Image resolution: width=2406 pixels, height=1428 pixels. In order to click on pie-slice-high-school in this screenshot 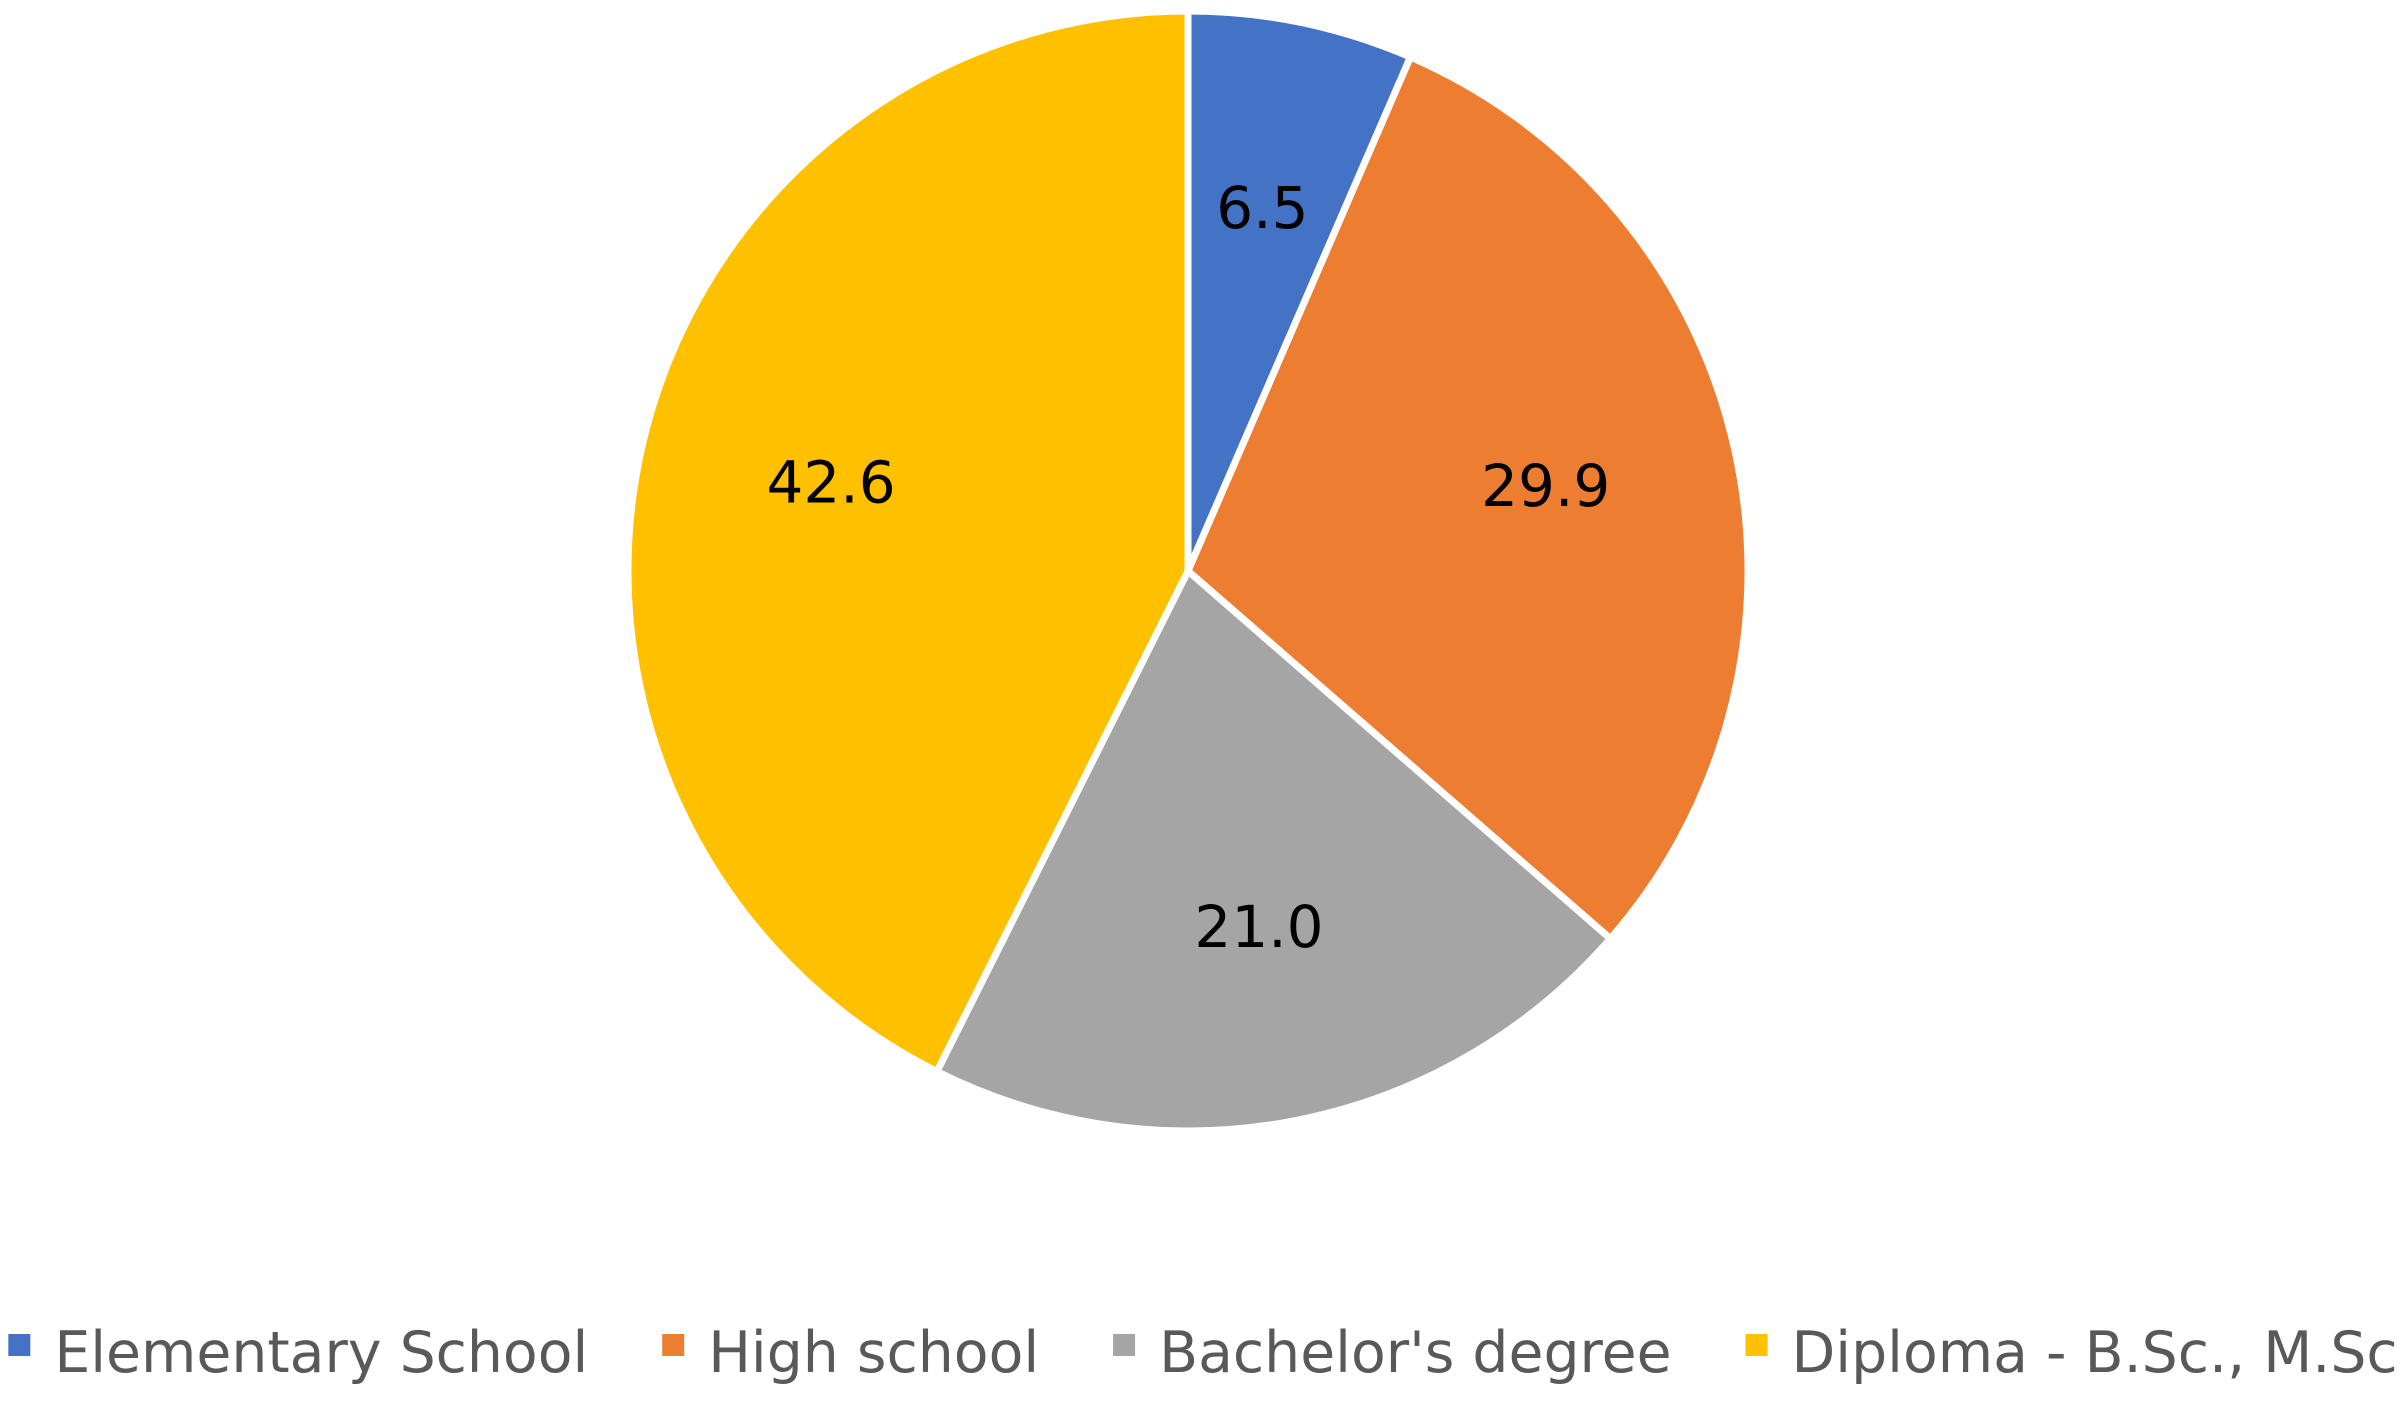, I will do `click(1467, 498)`.